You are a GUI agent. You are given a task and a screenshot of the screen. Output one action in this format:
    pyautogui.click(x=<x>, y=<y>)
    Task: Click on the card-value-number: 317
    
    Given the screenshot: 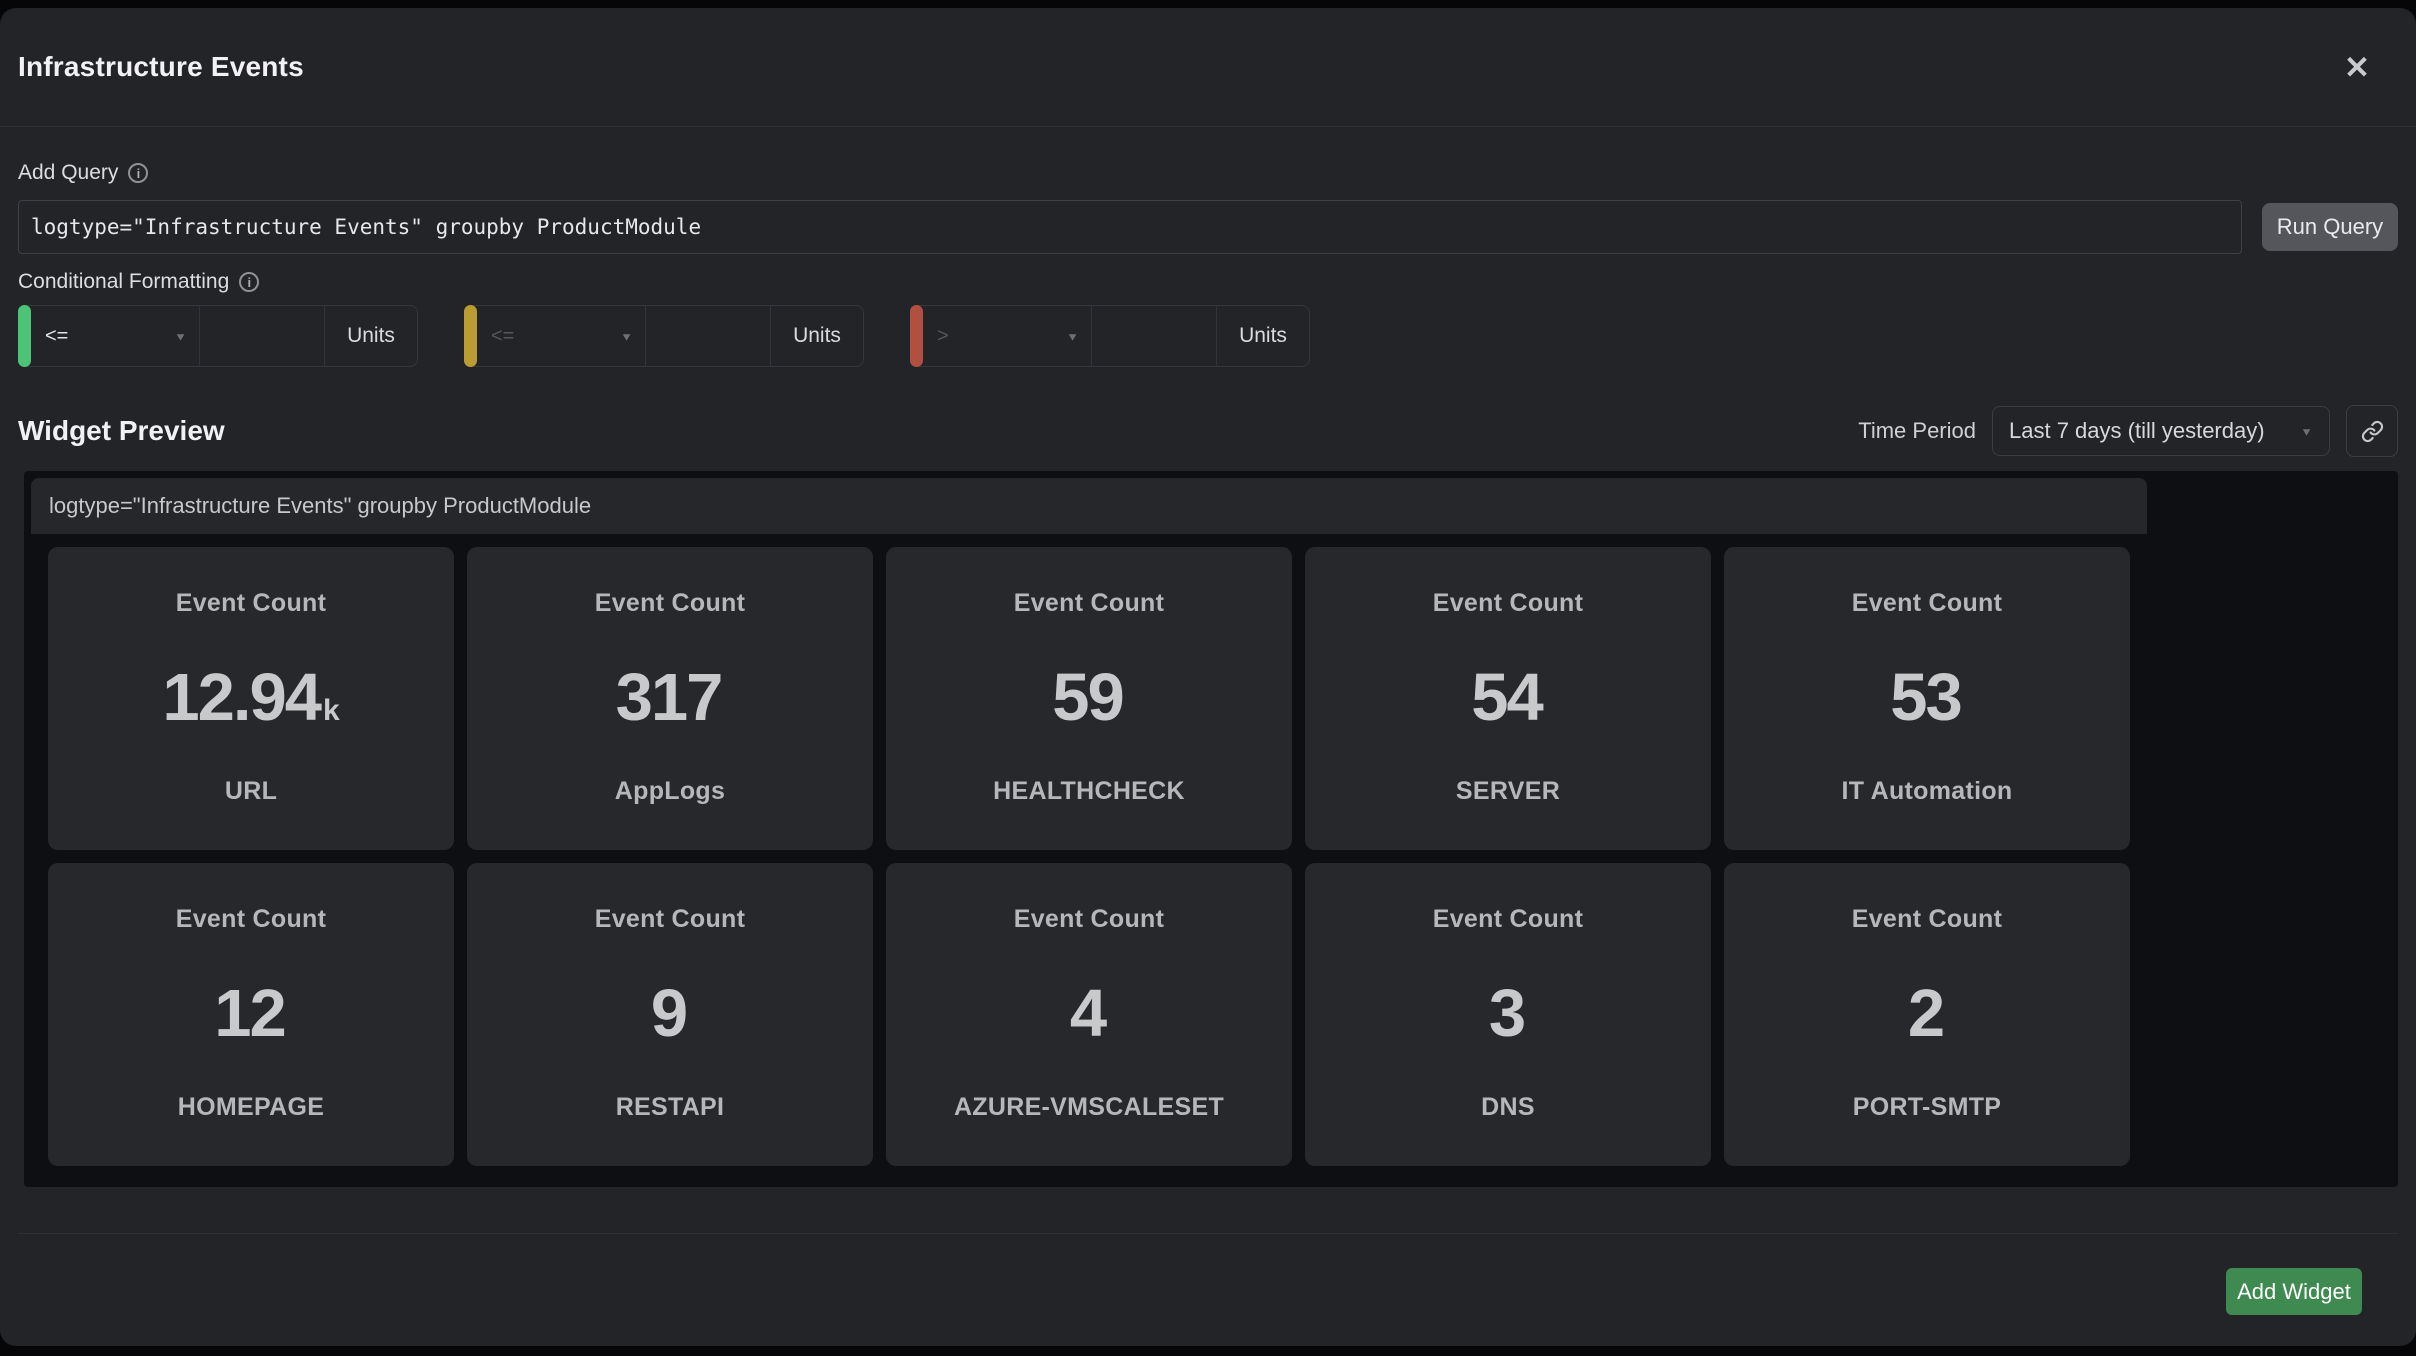 What is the action you would take?
    pyautogui.click(x=669, y=697)
    